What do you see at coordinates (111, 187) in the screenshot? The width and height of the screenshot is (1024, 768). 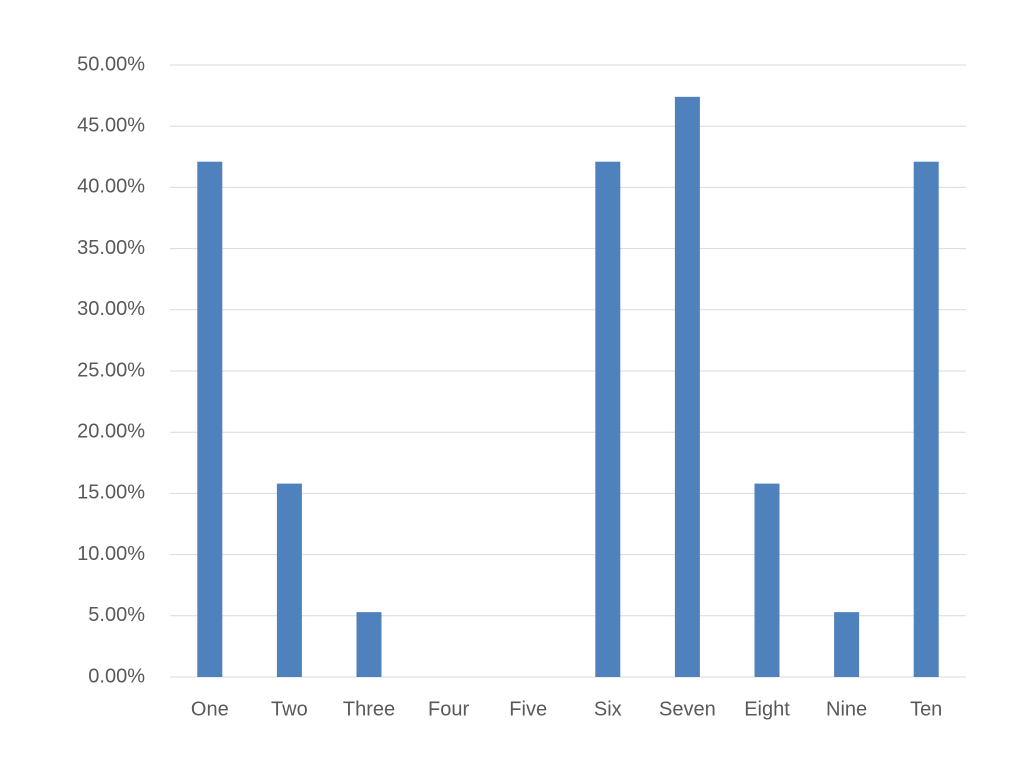 I see `y-tick-label: 40.00%` at bounding box center [111, 187].